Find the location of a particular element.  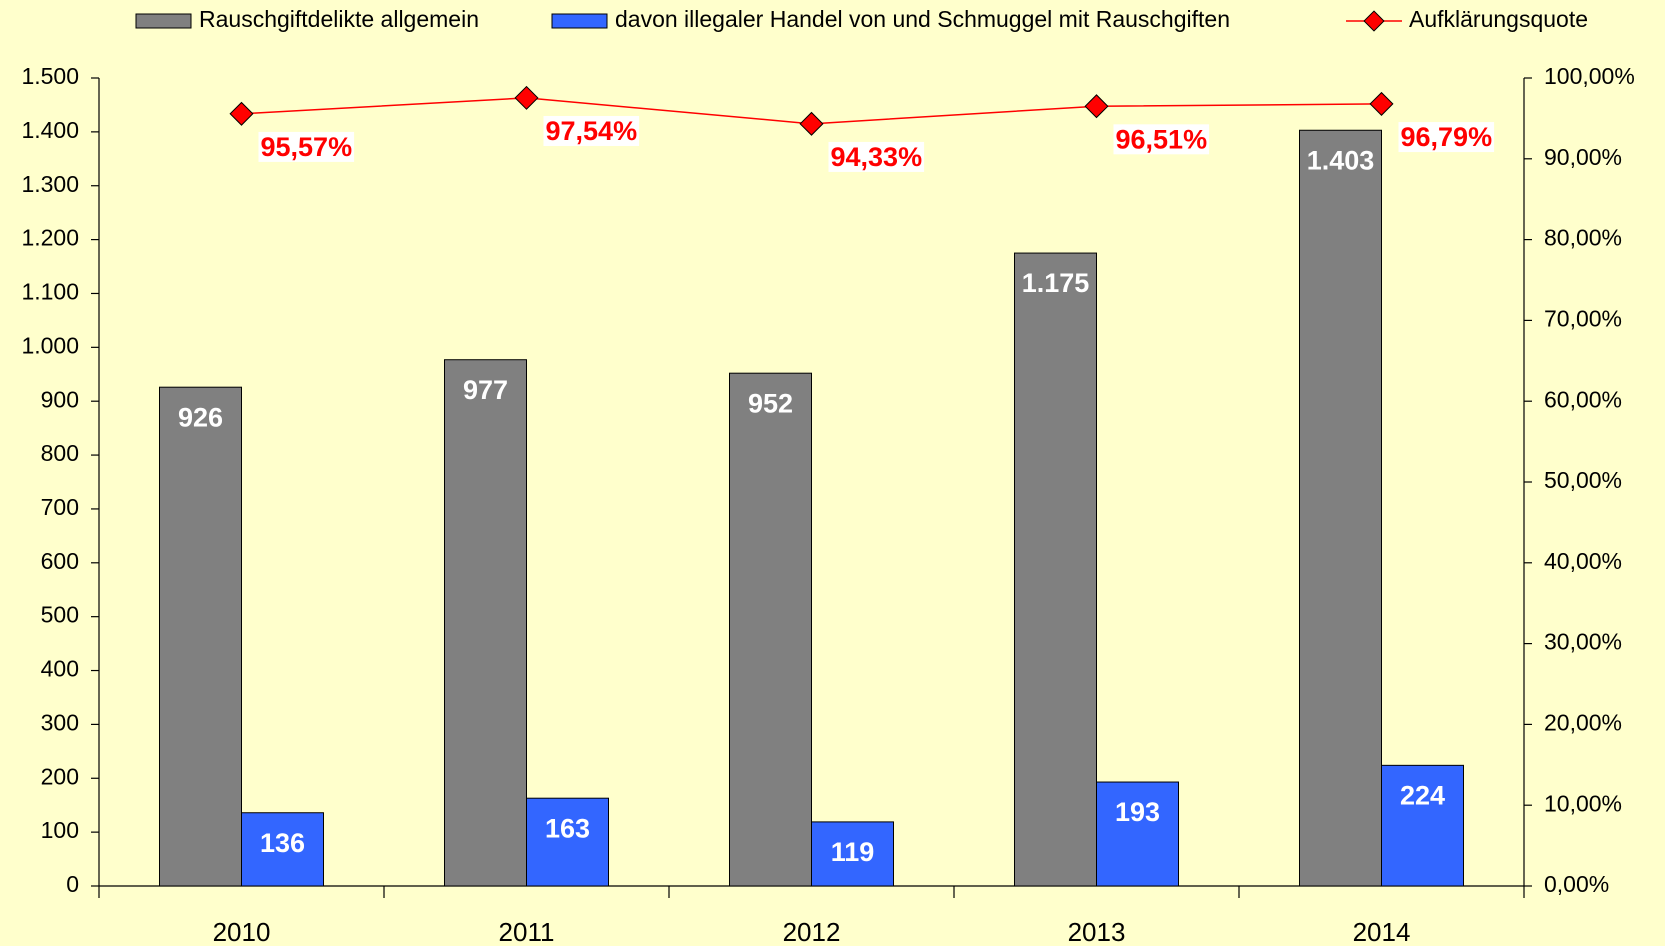

line-value-label: 96,51% is located at coordinates (1162, 139).